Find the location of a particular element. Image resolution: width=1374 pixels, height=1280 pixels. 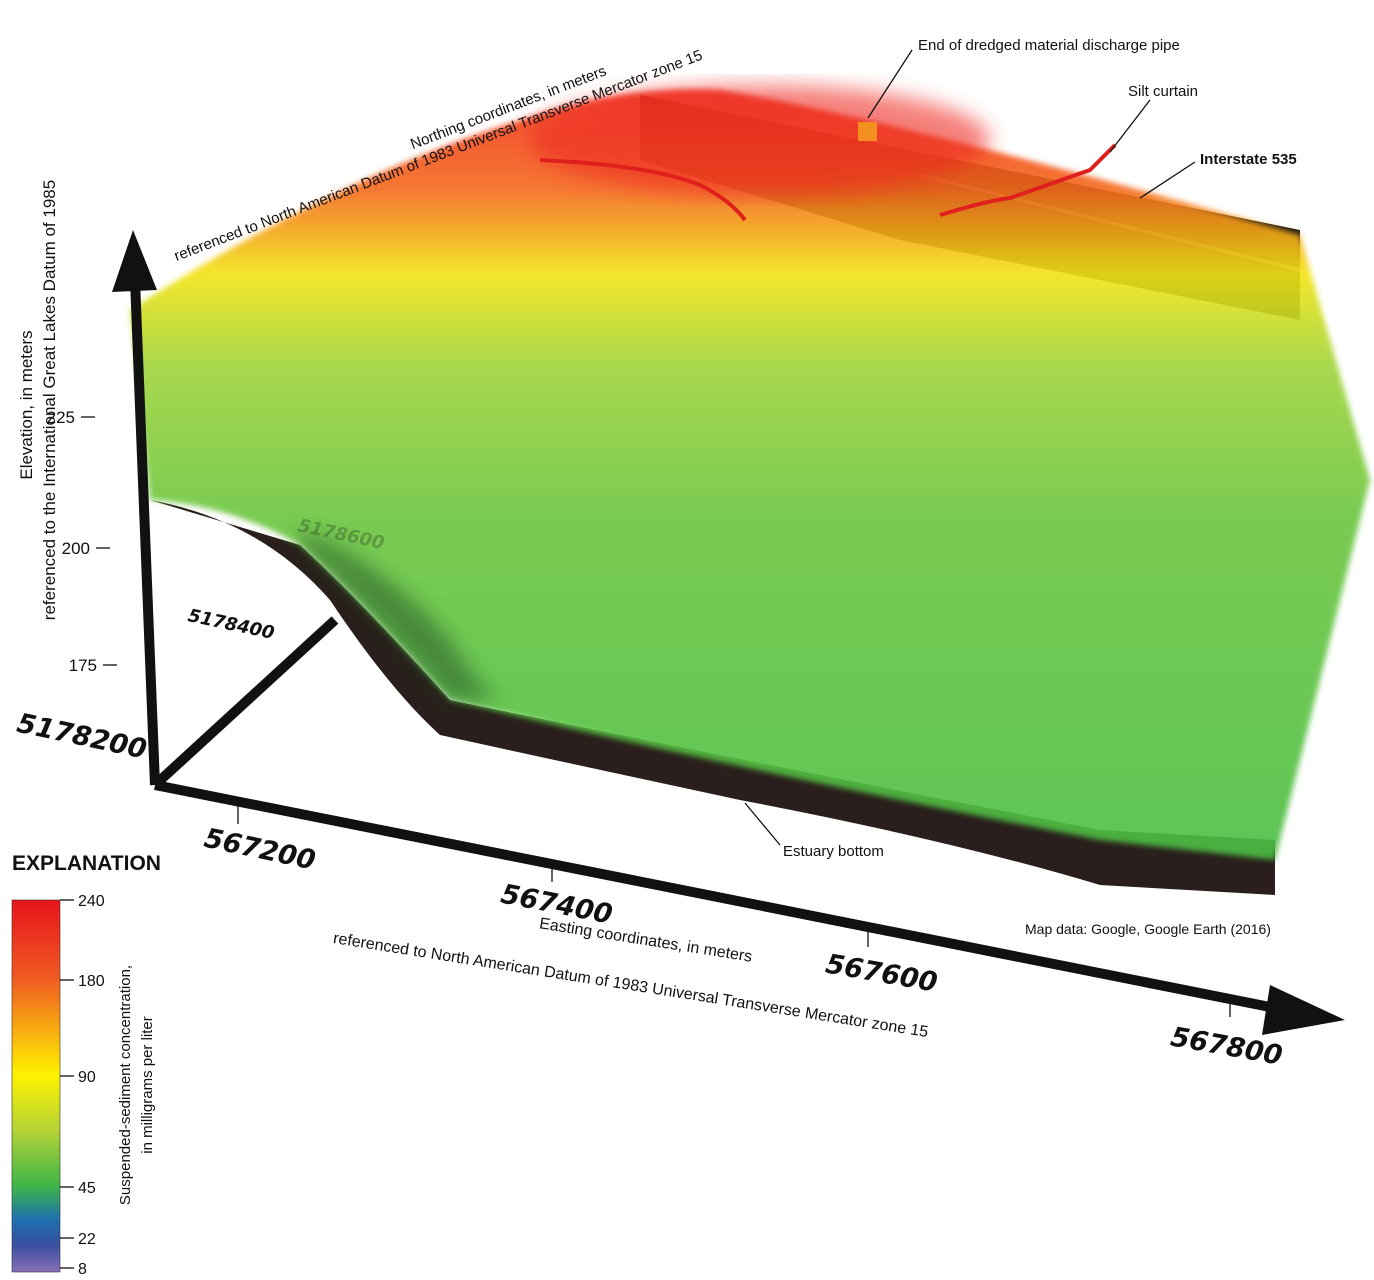

tick-label: 175 is located at coordinates (83, 665).